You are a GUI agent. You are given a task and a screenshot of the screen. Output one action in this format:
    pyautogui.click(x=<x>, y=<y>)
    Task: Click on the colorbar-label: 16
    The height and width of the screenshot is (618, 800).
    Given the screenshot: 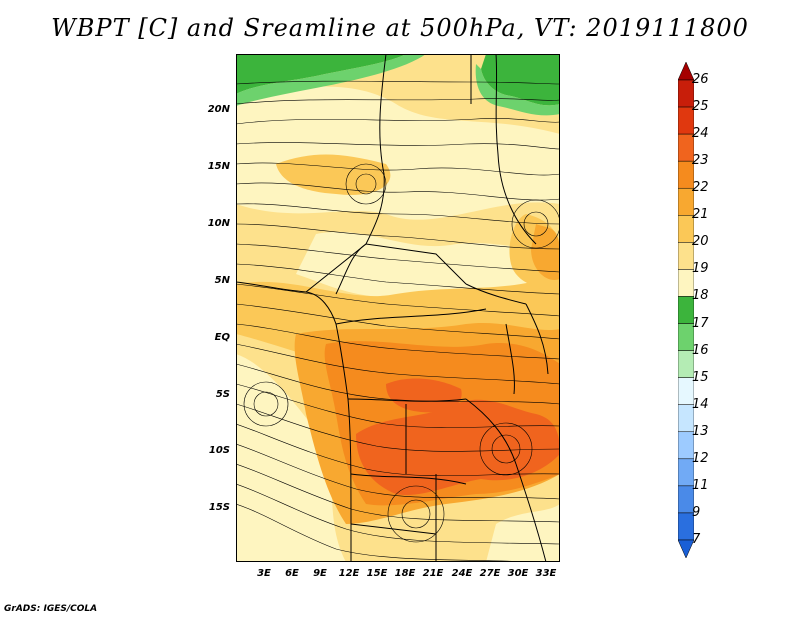 What is the action you would take?
    pyautogui.click(x=700, y=350)
    